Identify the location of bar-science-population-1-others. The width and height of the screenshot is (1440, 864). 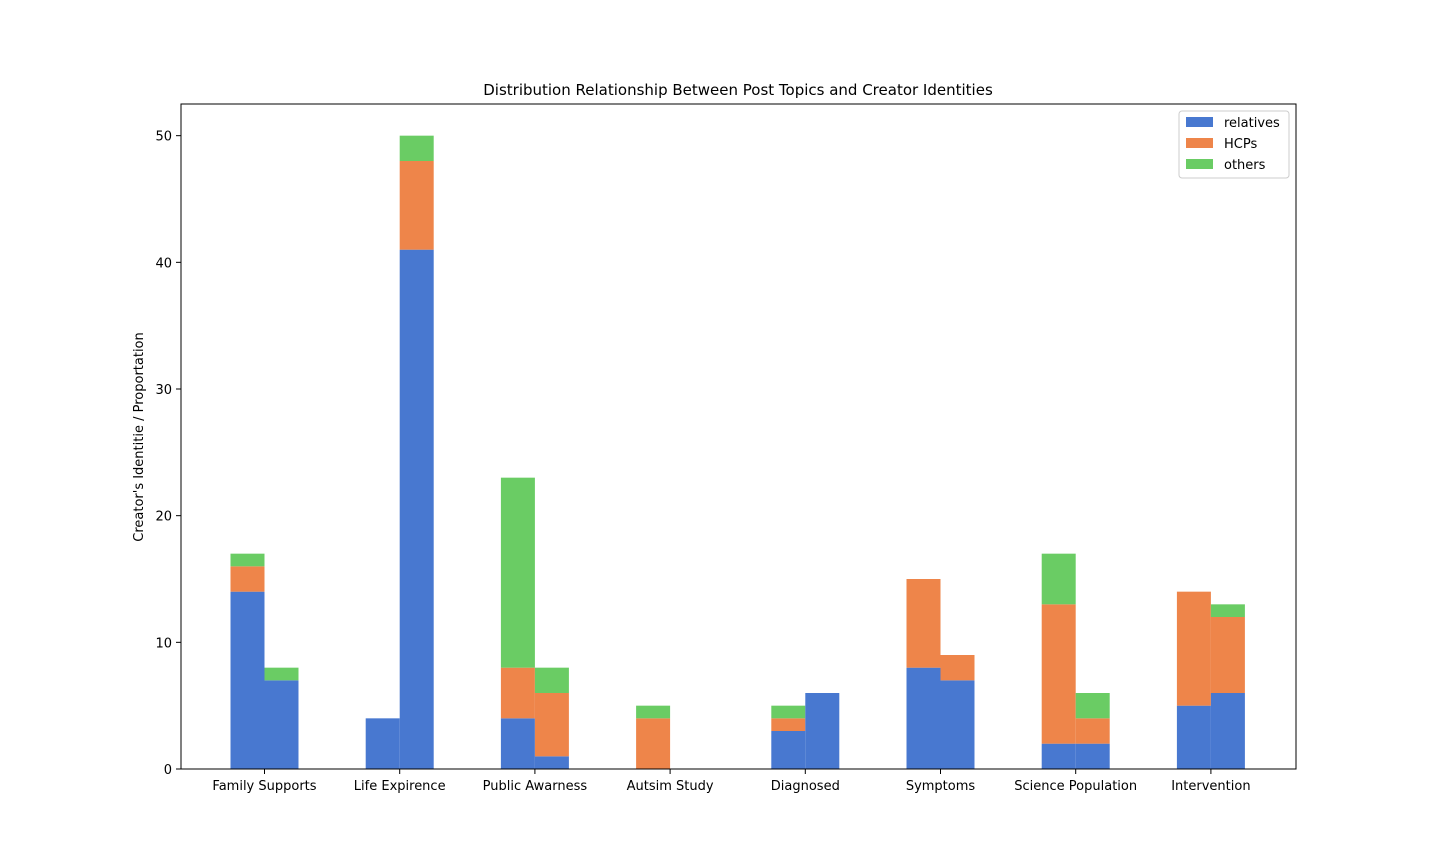
(1058, 579).